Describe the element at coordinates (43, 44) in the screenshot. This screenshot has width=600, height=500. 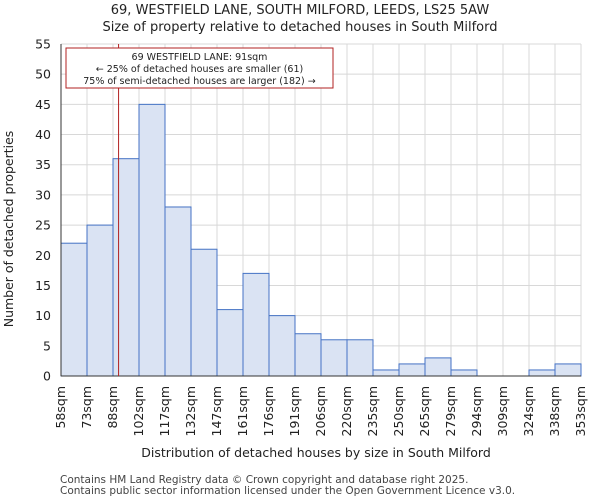
I see `y-tick-label: 55` at that location.